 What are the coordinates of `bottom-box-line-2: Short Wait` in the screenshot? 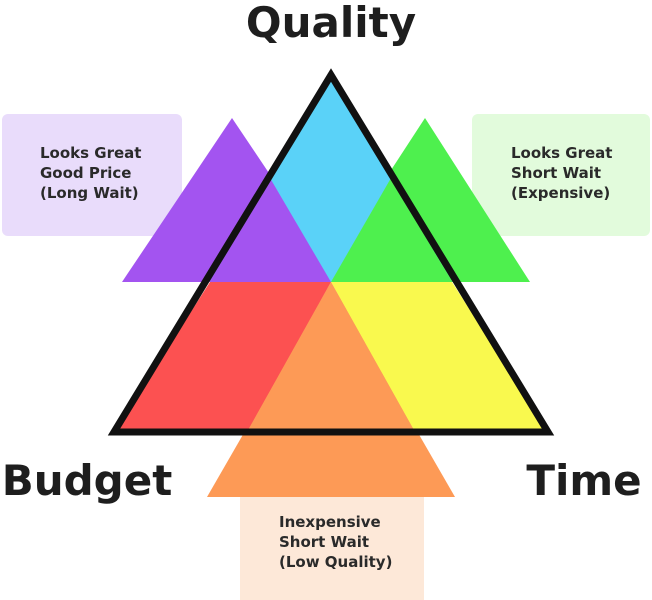 It's located at (324, 542).